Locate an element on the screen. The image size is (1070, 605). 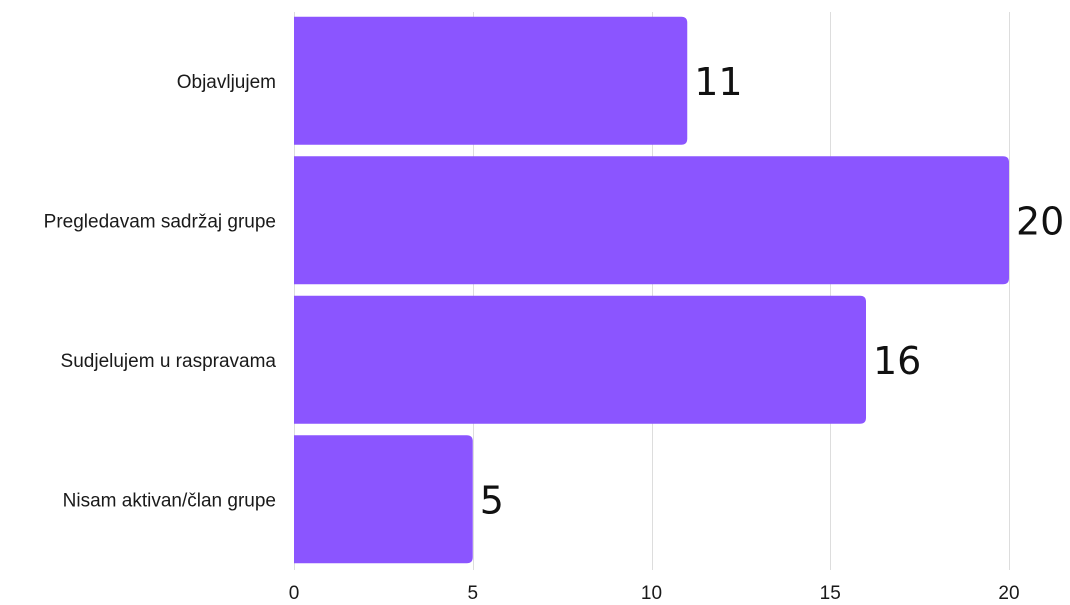
category-label: Nisam aktivan/član grupe is located at coordinates (169, 500).